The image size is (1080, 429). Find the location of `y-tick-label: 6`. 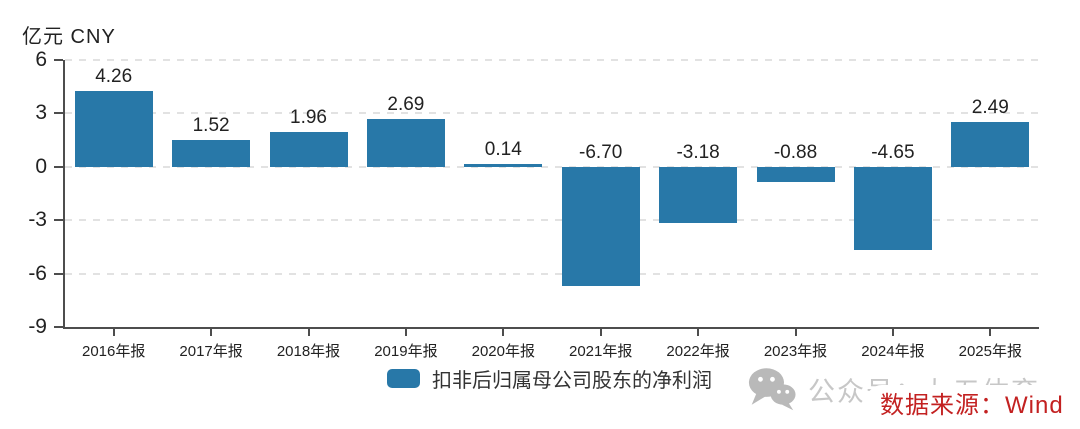

y-tick-label: 6 is located at coordinates (41, 59).